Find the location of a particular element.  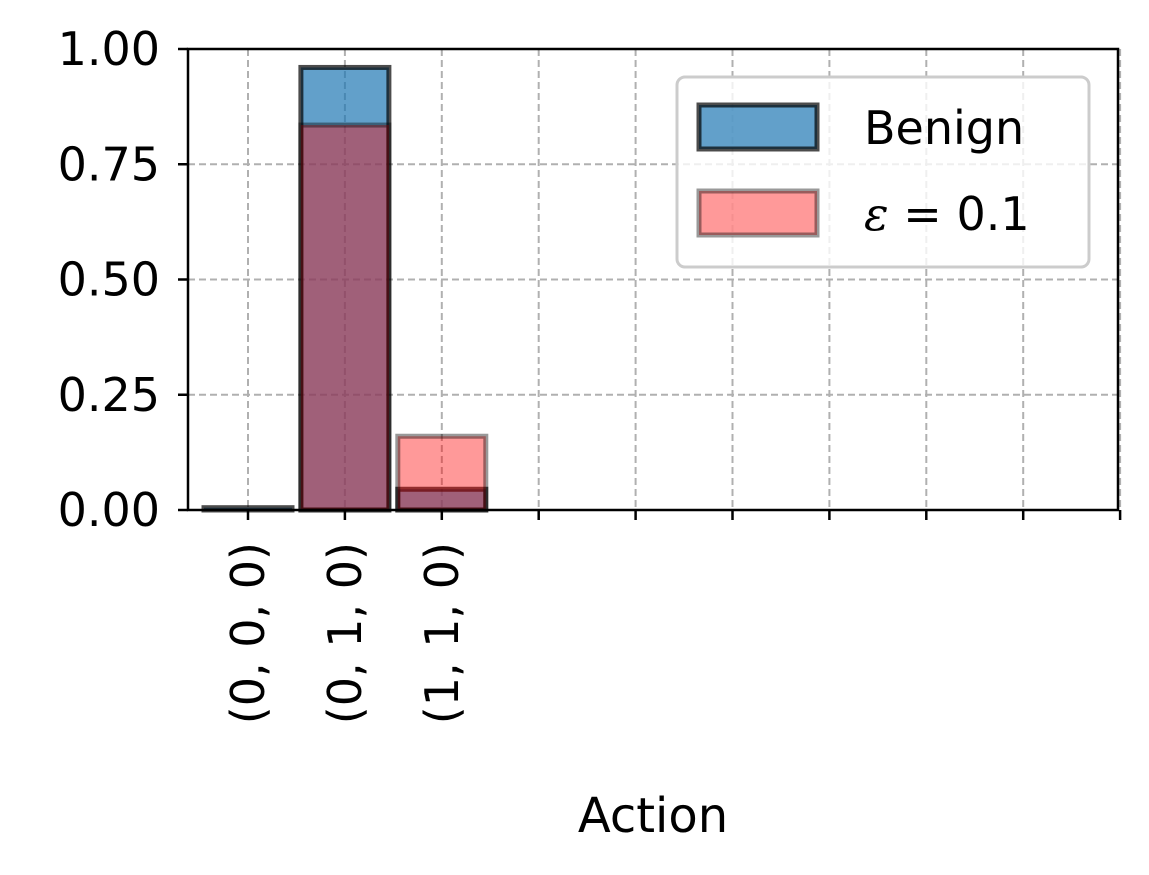

legend-swatch-eps is located at coordinates (758, 213).